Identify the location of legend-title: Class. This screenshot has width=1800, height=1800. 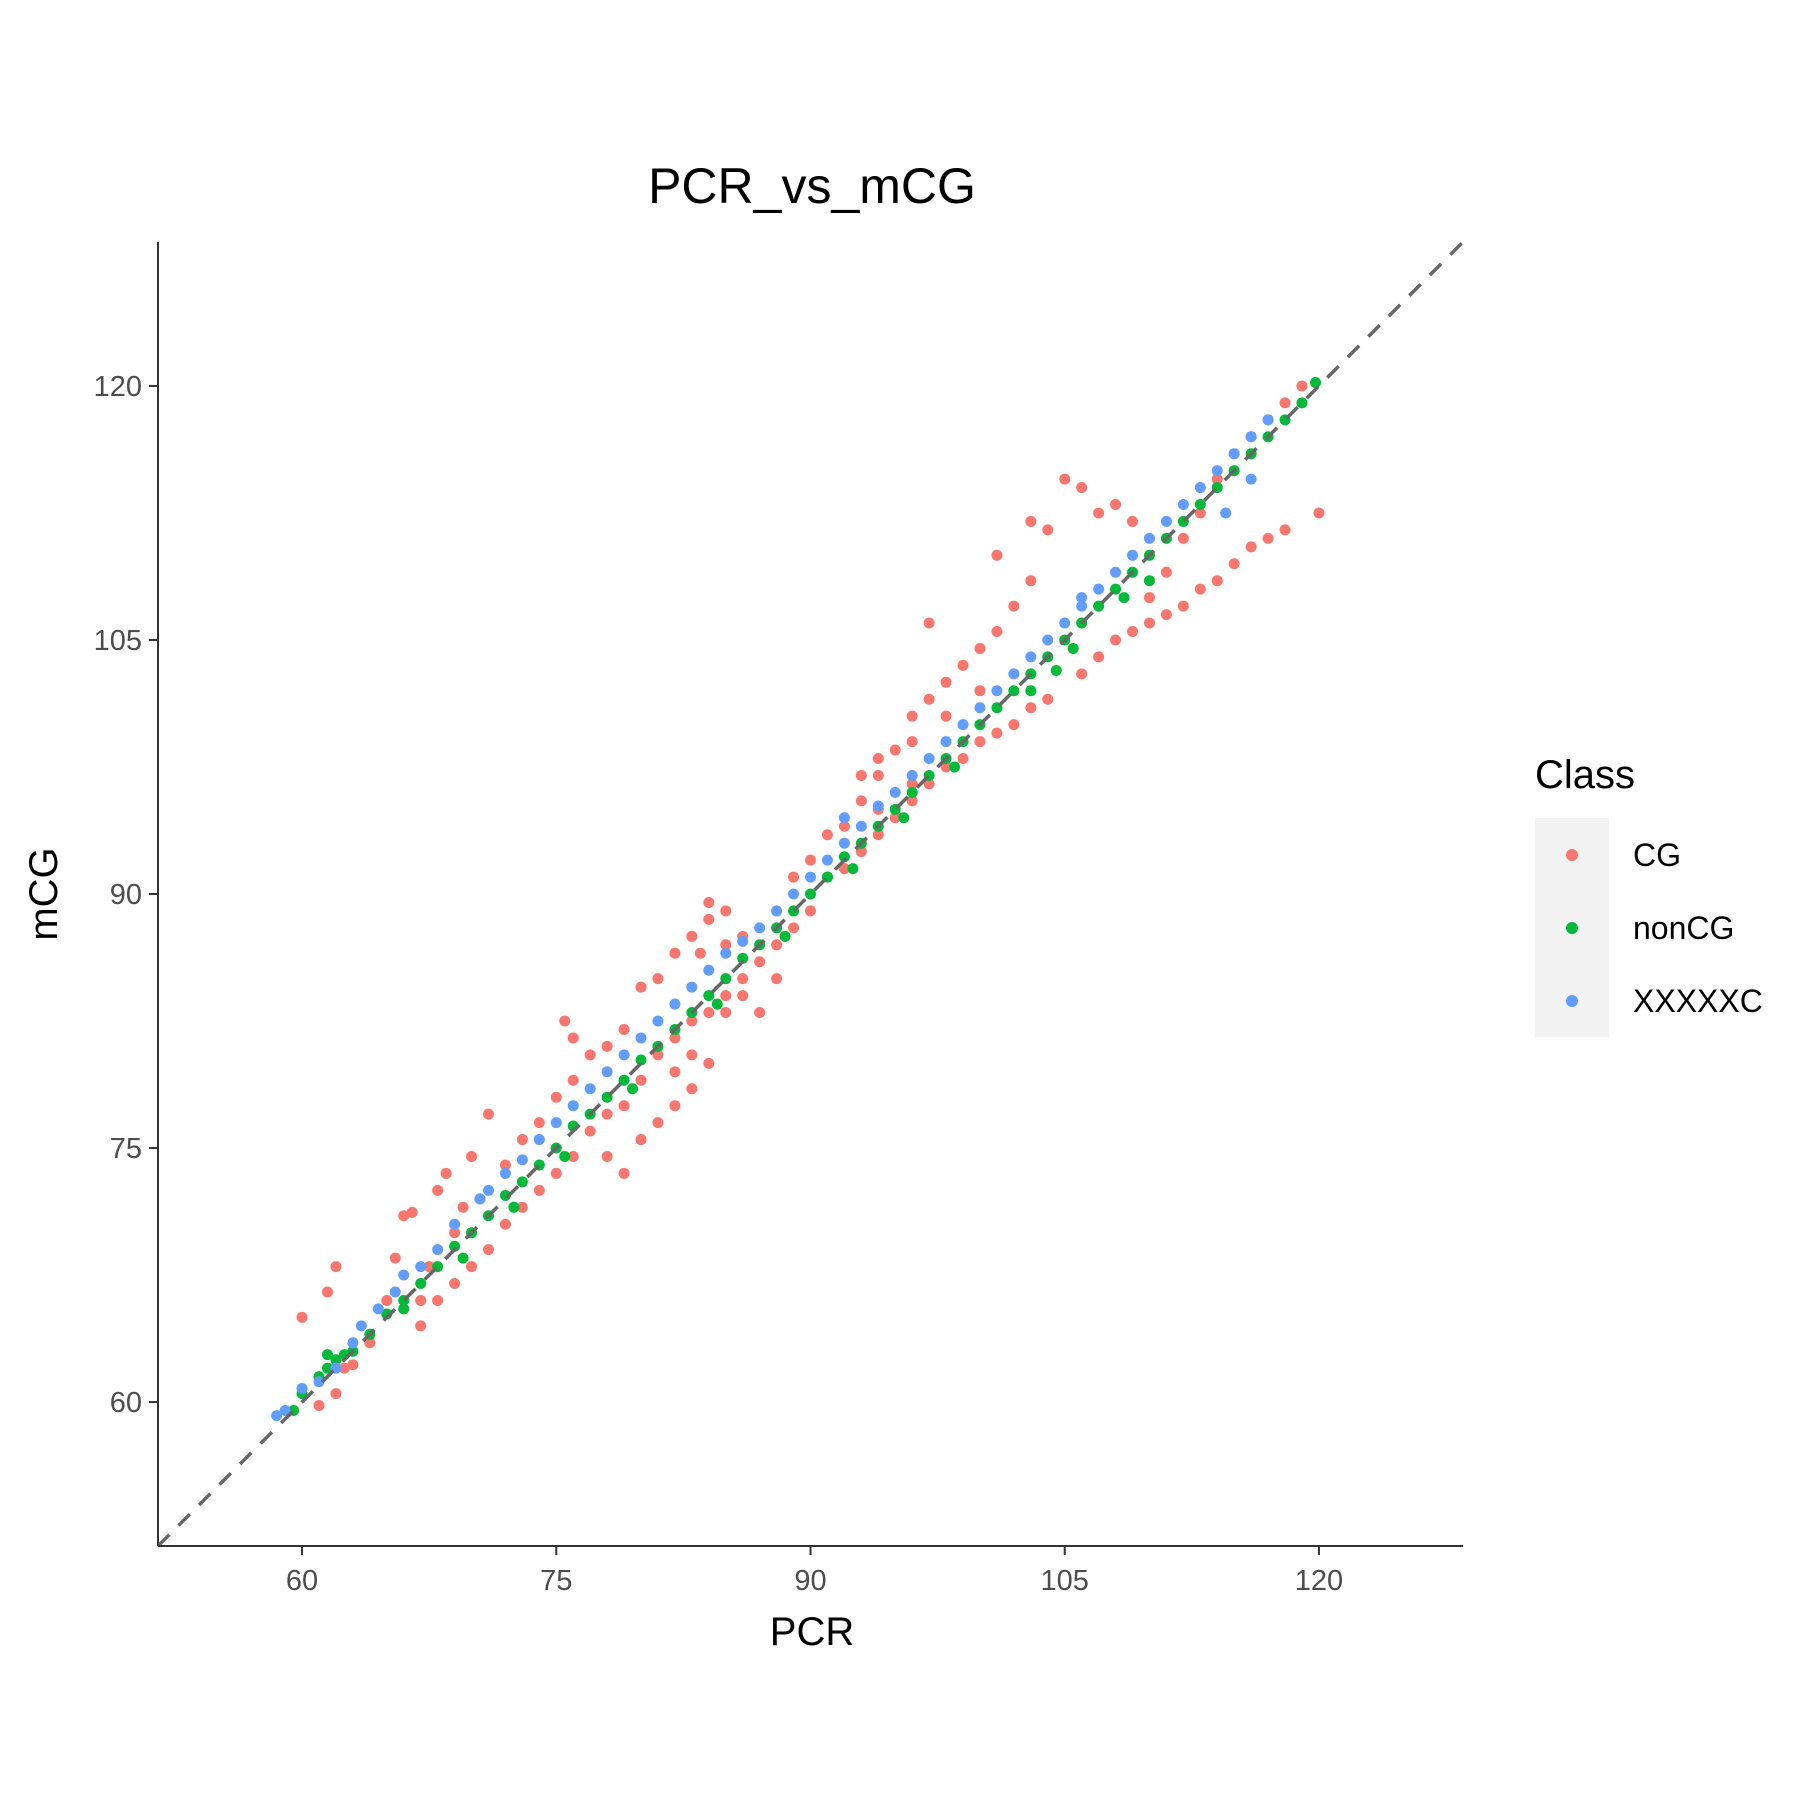
(1585, 775).